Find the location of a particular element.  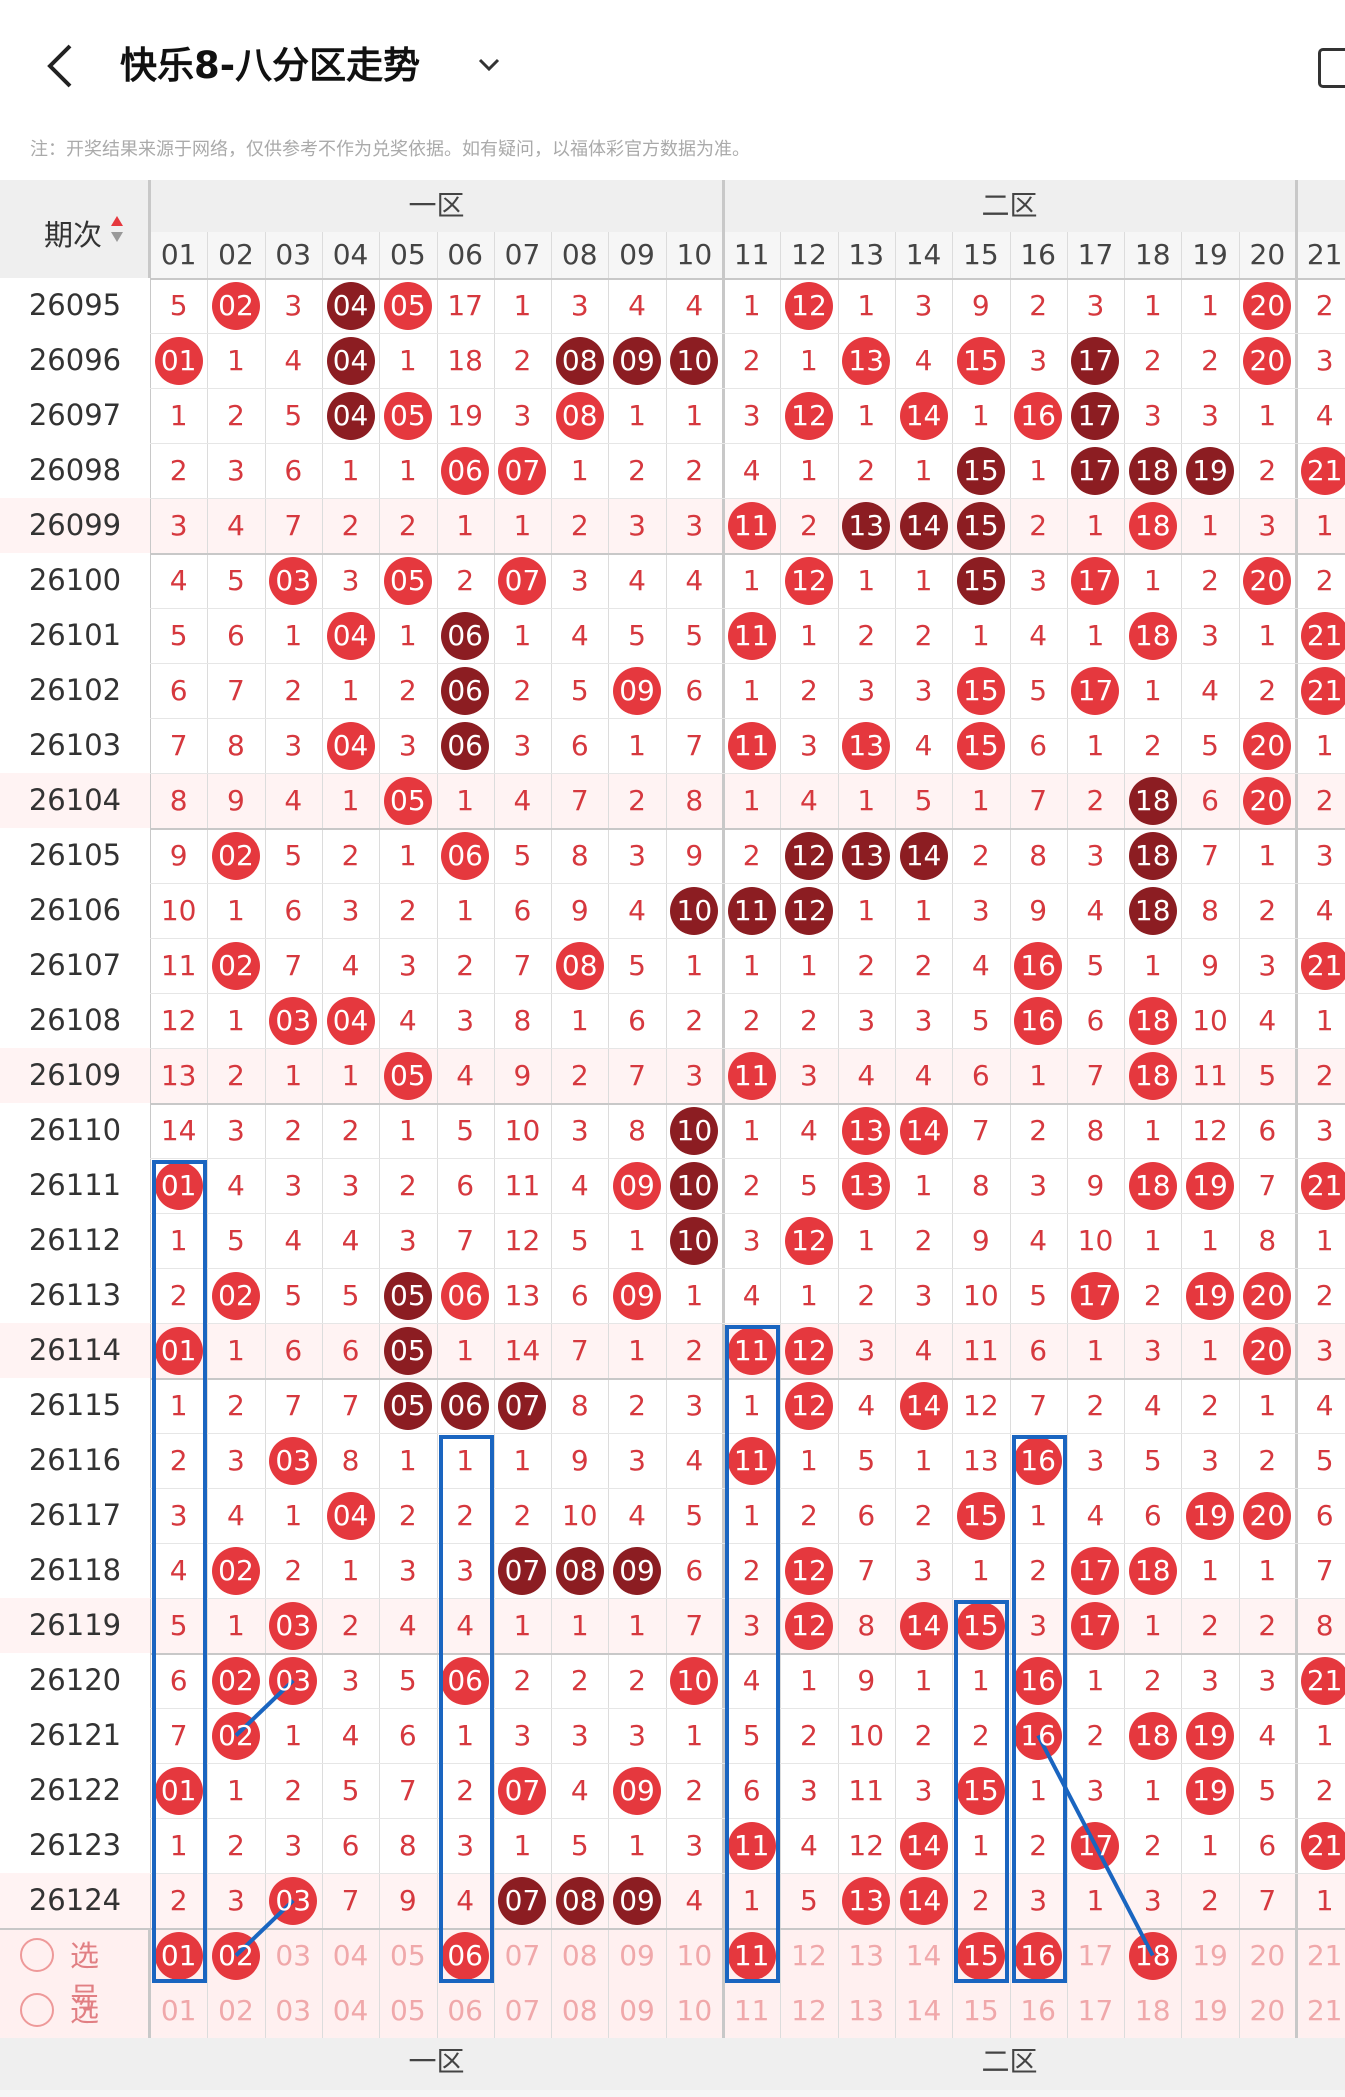

selected-number-ball: 18 is located at coordinates (1152, 1955).